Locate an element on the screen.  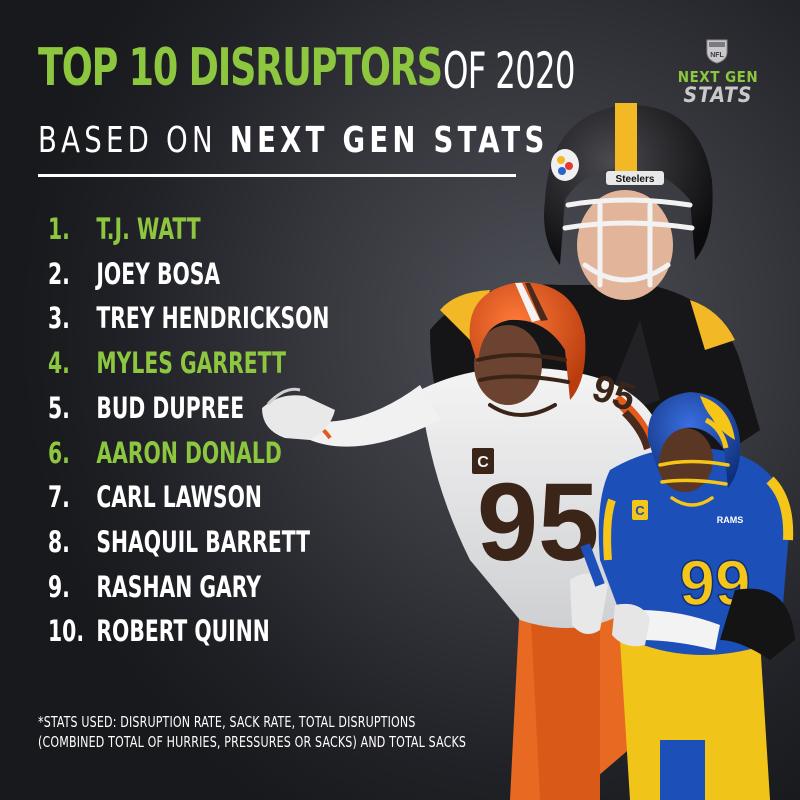
player-name: MYLES GARRETT is located at coordinates (191, 363).